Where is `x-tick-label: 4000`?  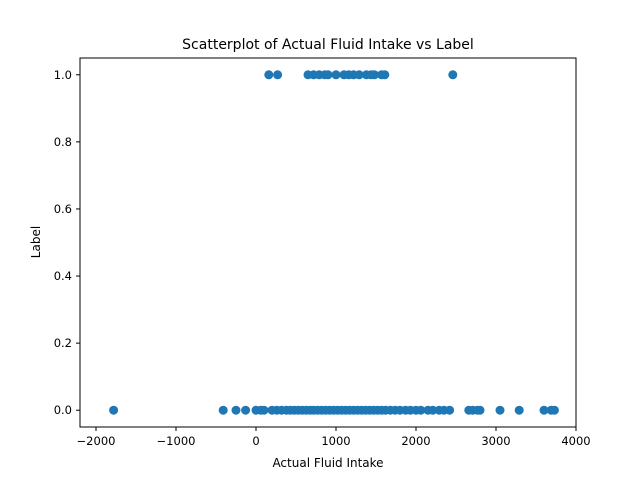 x-tick-label: 4000 is located at coordinates (575, 441).